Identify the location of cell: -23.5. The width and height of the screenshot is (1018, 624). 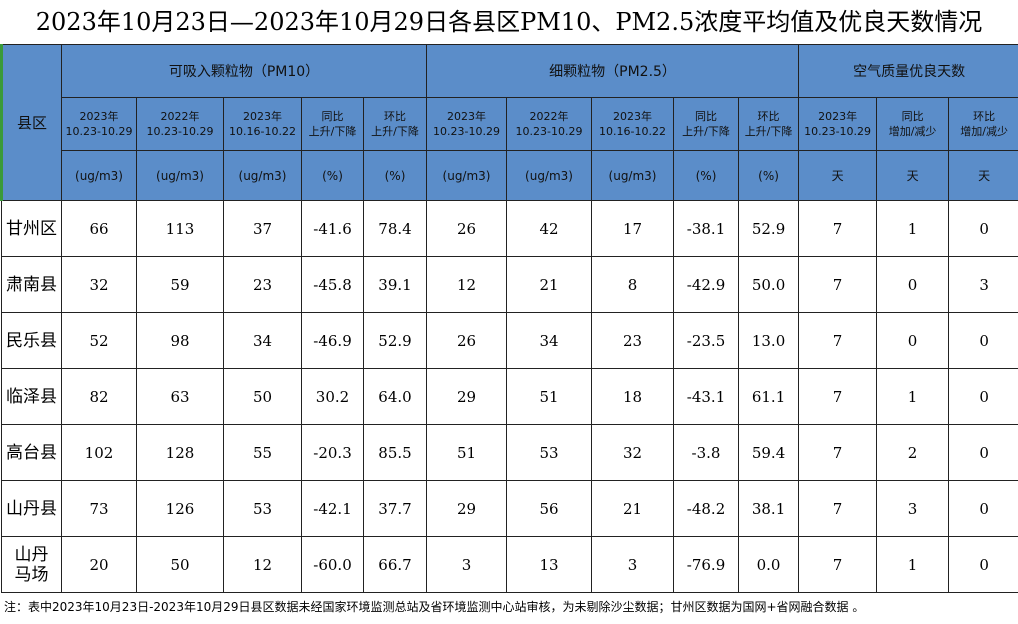
(706, 340).